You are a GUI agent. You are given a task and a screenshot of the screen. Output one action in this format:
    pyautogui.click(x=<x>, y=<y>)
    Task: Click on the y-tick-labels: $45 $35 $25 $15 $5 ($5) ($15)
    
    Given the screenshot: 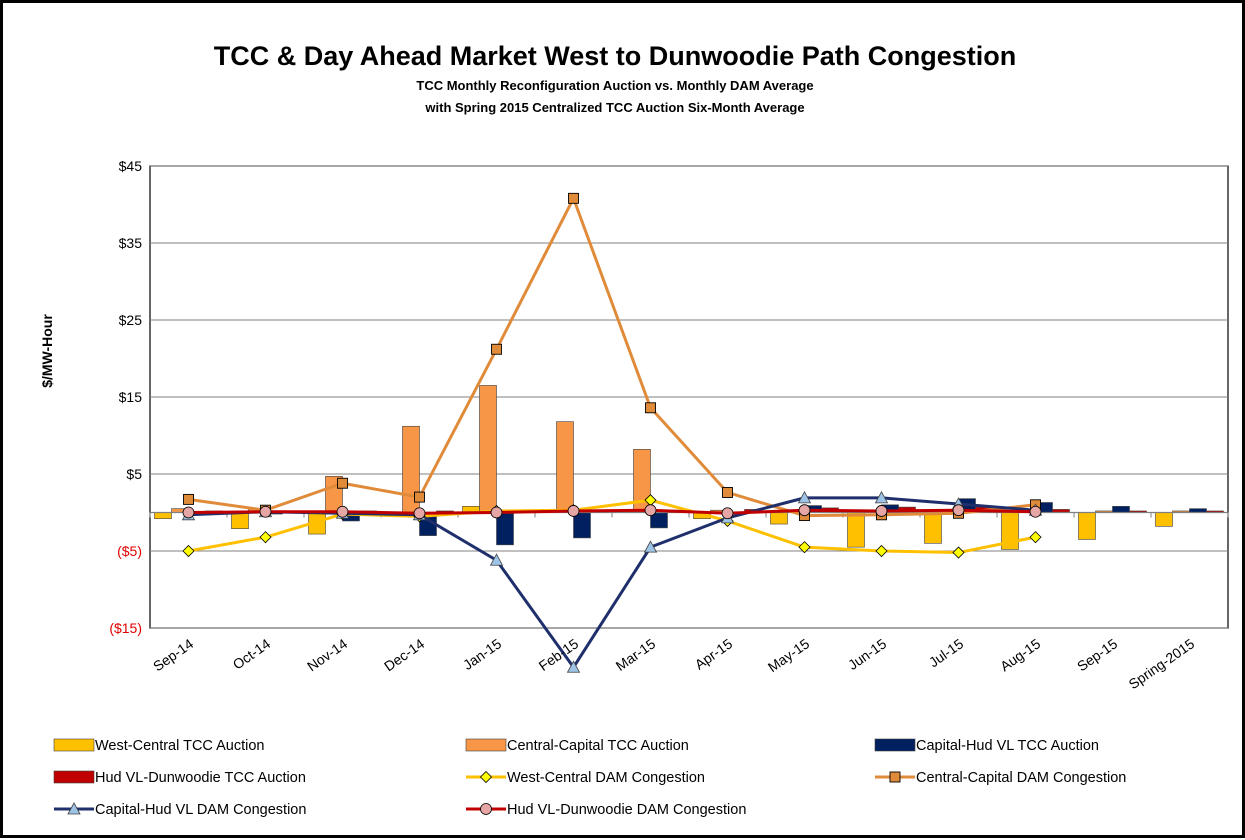 What is the action you would take?
    pyautogui.click(x=125, y=397)
    